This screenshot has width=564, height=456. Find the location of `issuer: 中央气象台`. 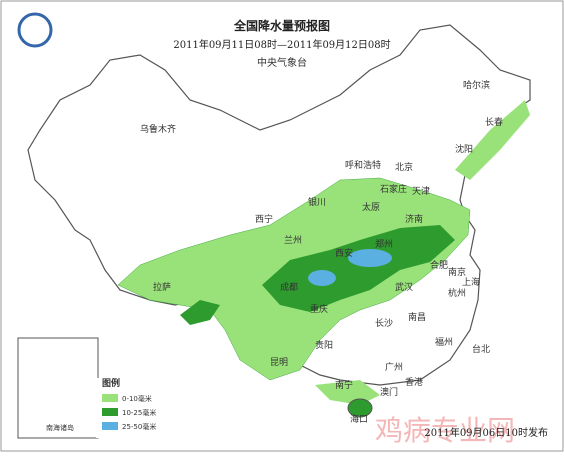

issuer: 中央气象台 is located at coordinates (282, 62).